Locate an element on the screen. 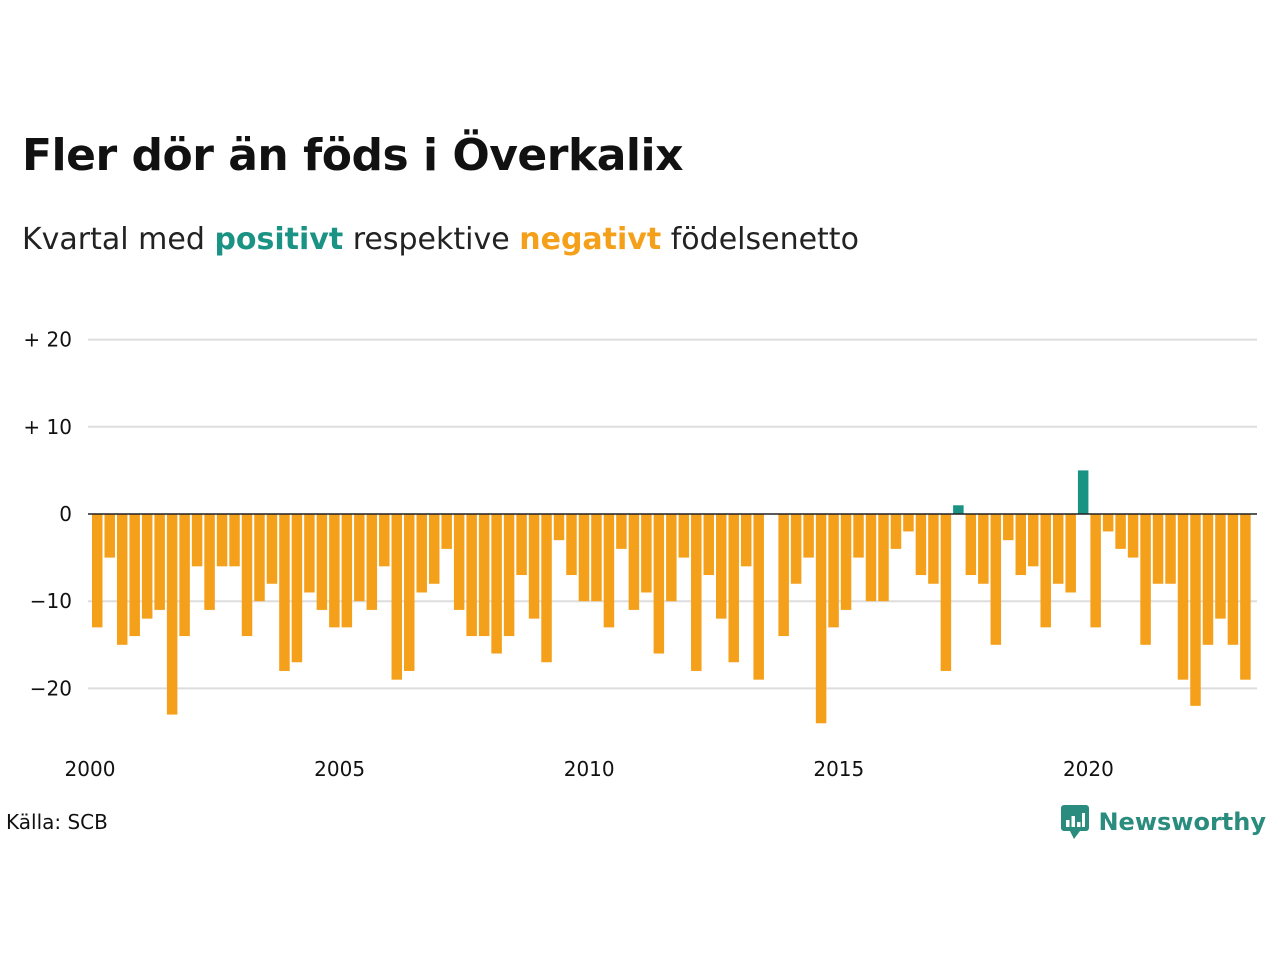  newsworthy-logo-icon is located at coordinates (1075, 822).